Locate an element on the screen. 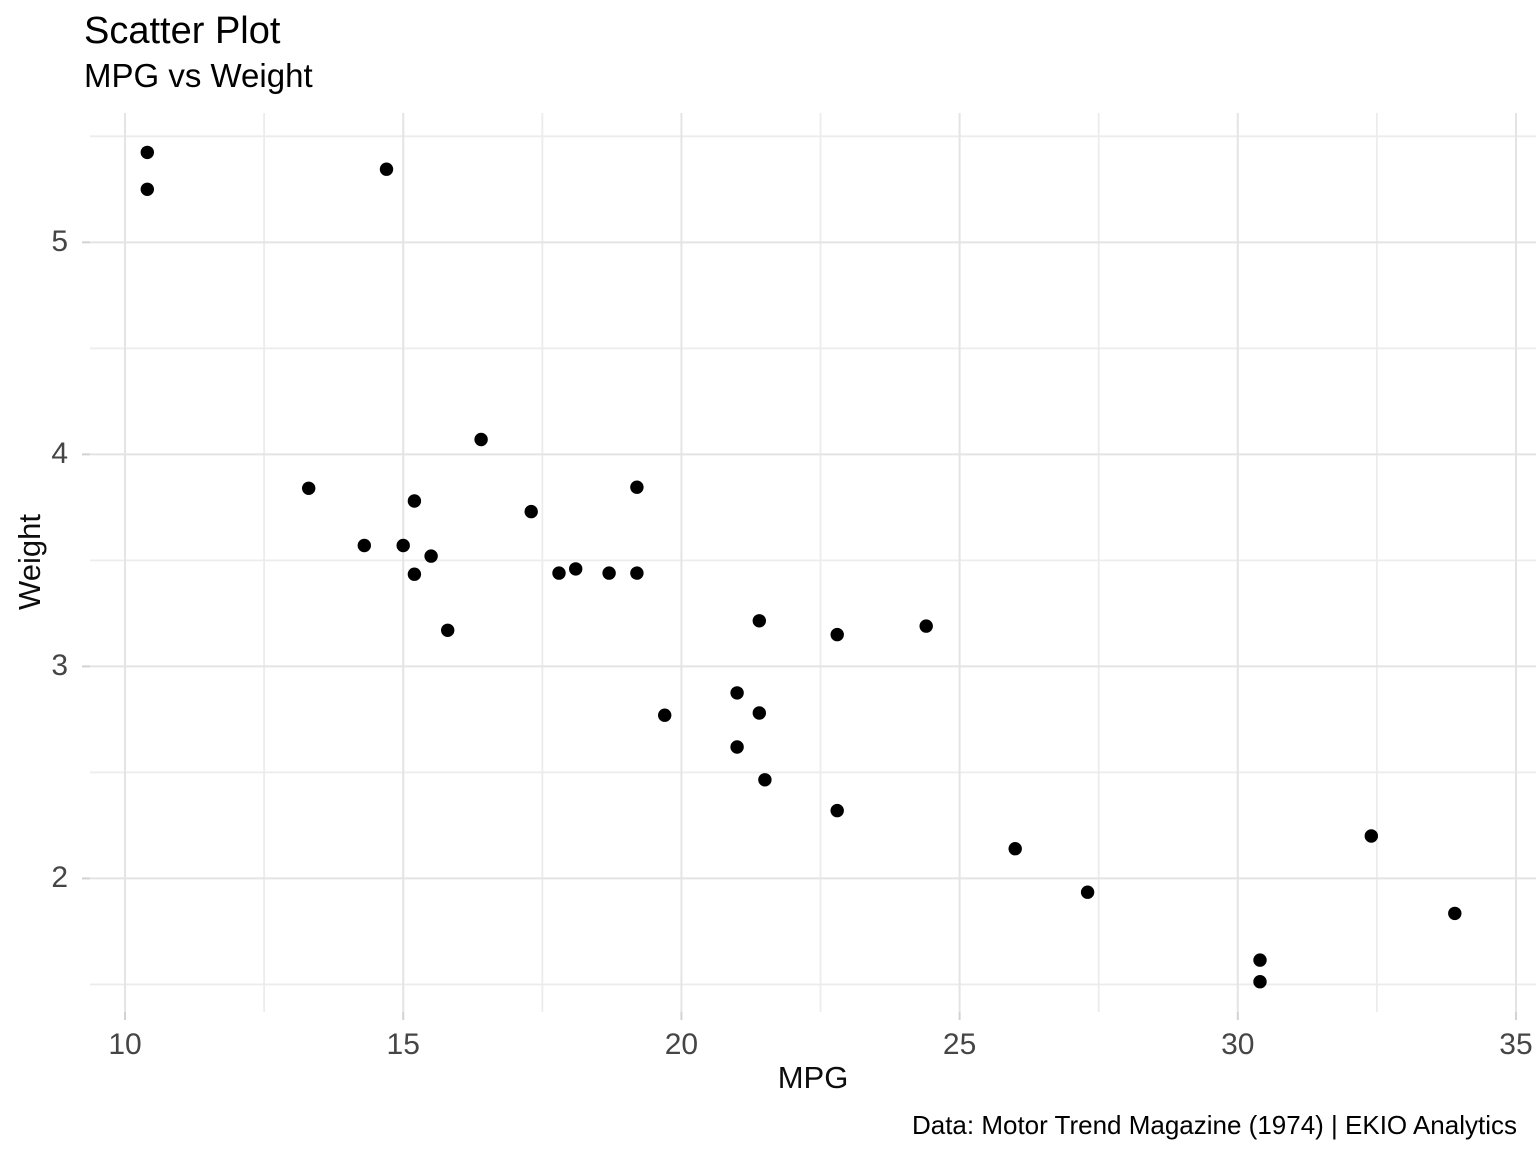 This screenshot has height=1152, width=1536. x-axis-tick-label: 35 is located at coordinates (1516, 1044).